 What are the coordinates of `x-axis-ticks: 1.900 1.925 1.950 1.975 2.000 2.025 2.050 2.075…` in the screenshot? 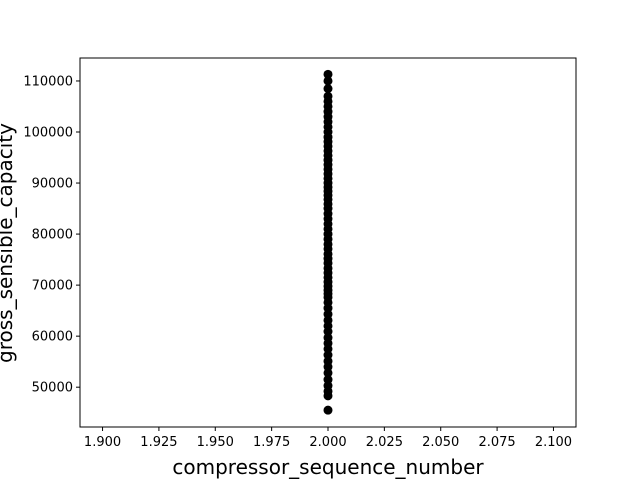 It's located at (328, 438).